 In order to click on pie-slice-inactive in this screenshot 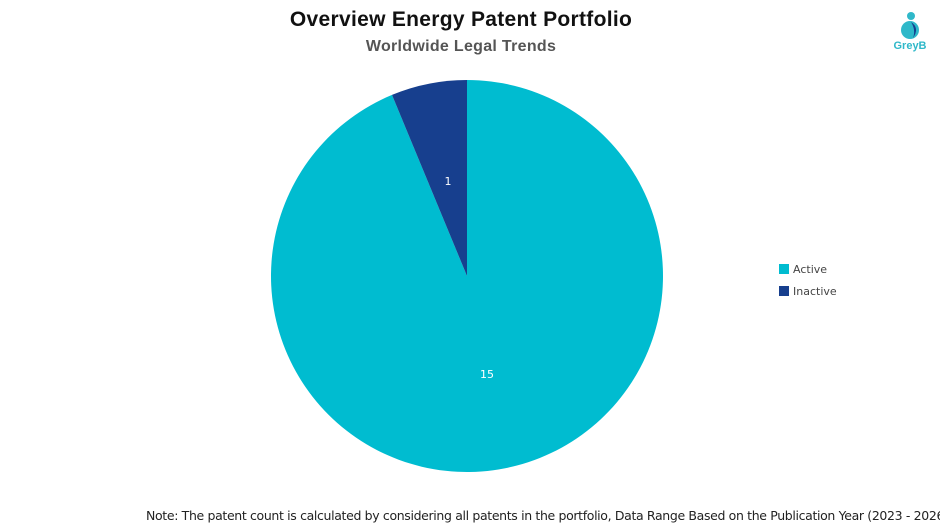, I will do `click(429, 178)`.